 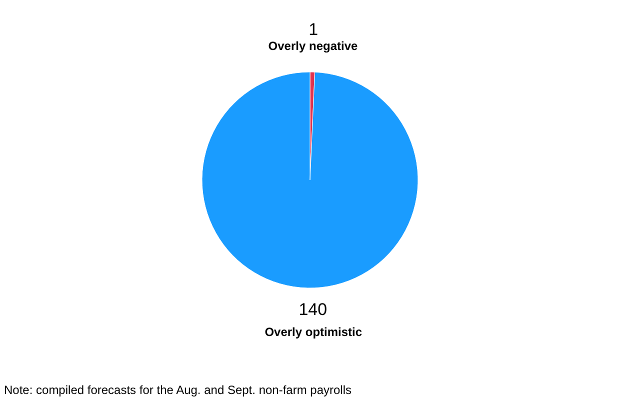 What do you see at coordinates (313, 30) in the screenshot?
I see `data-label: 1` at bounding box center [313, 30].